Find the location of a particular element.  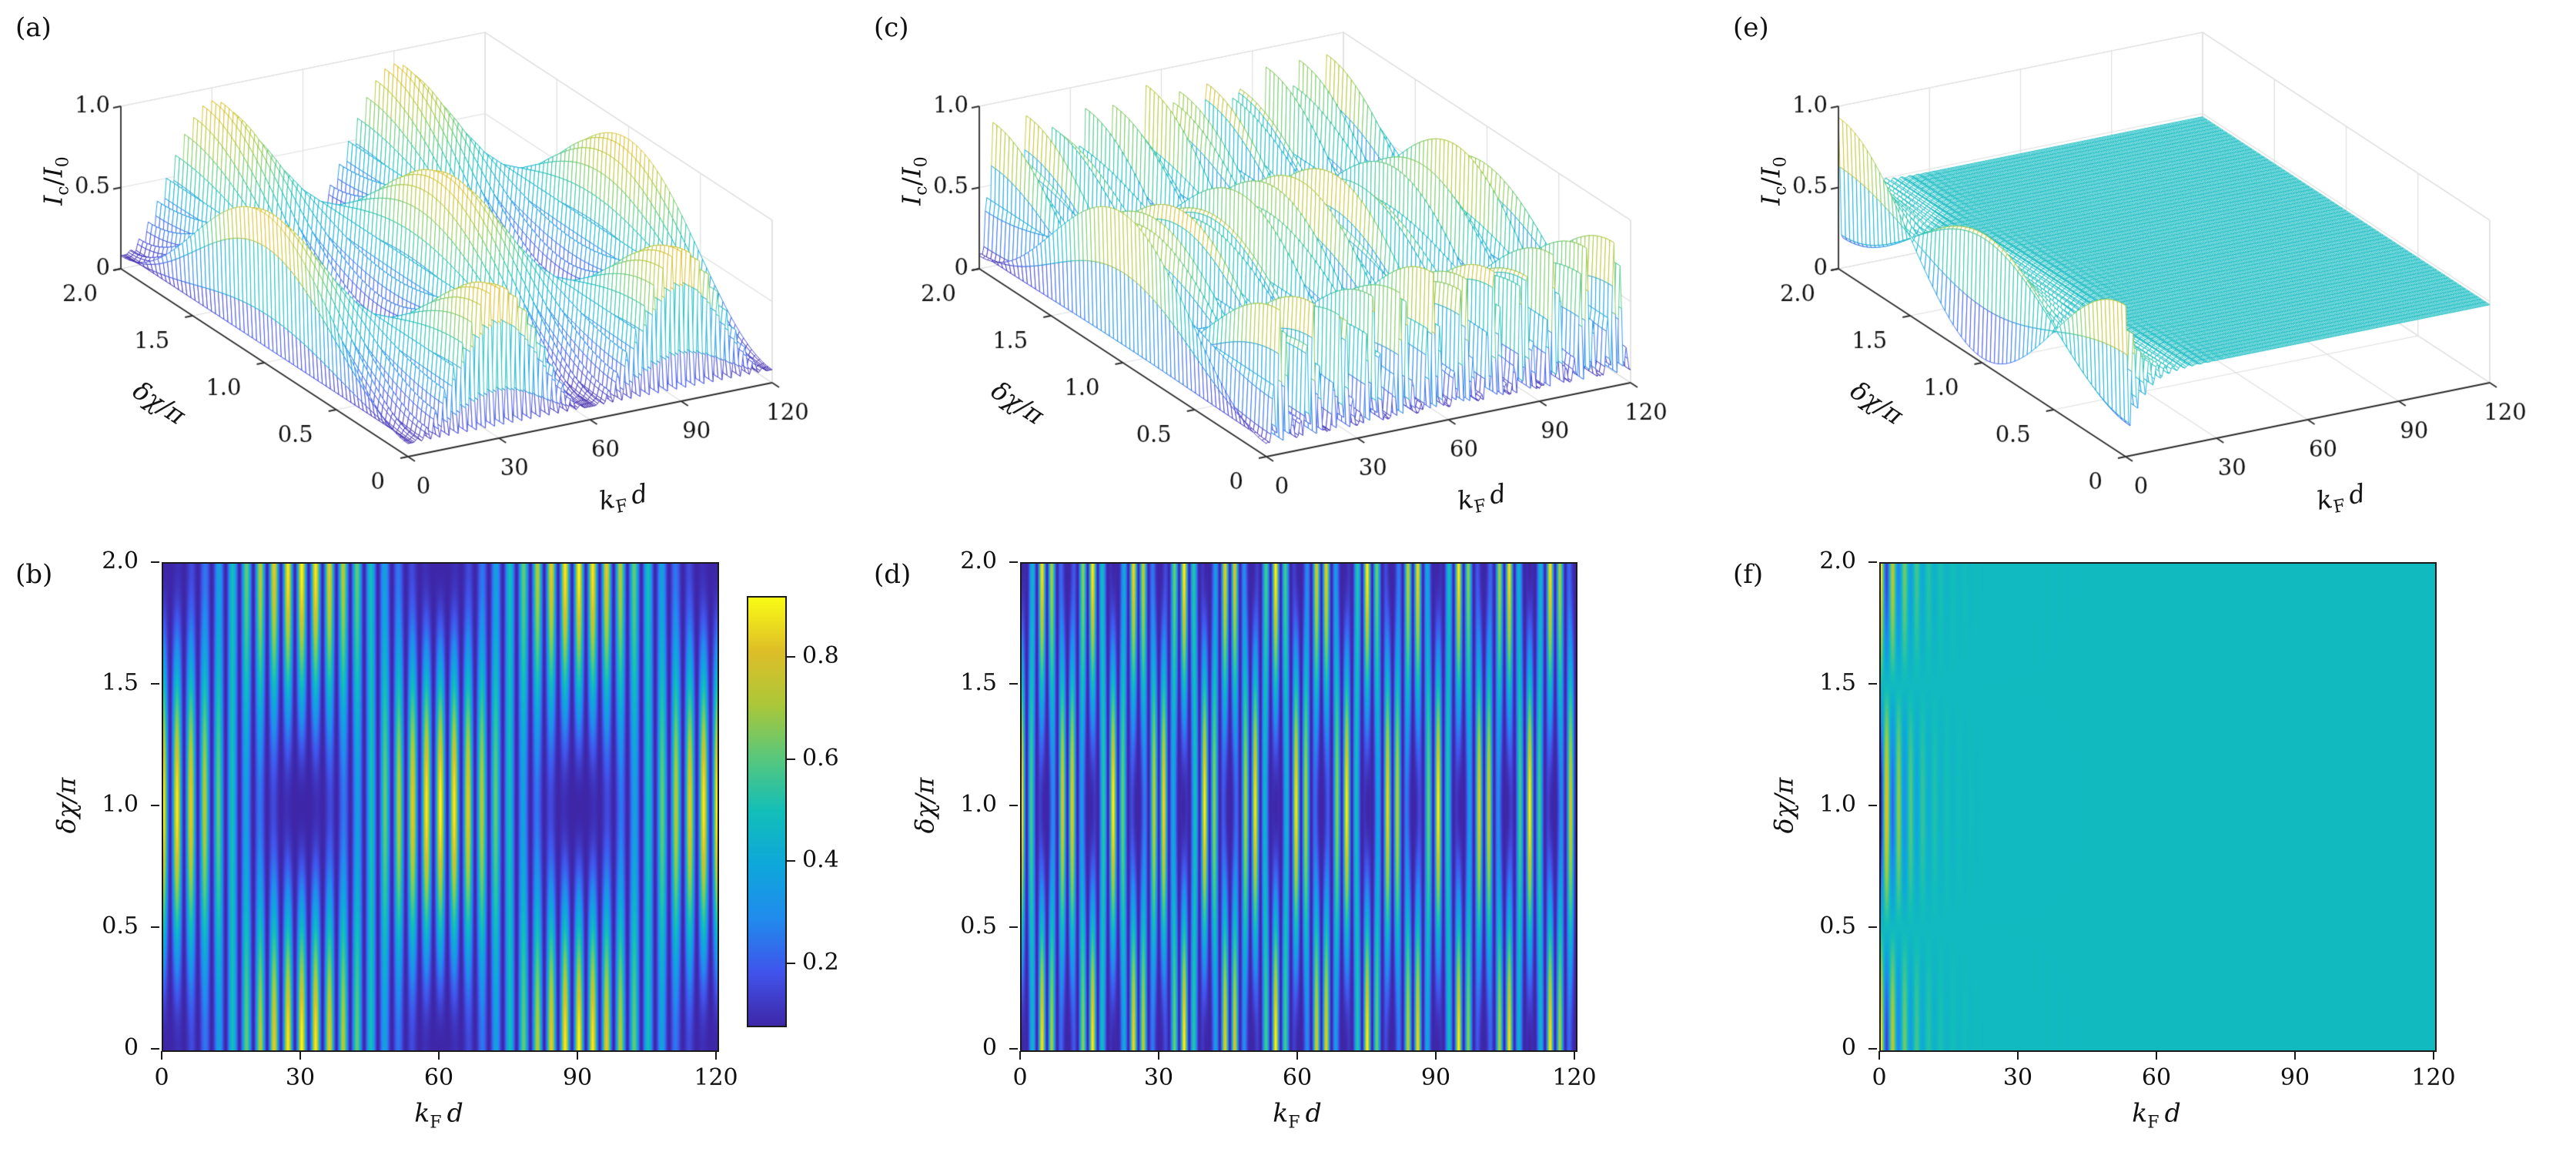

y-tick-label: 2.0 is located at coordinates (1838, 561).